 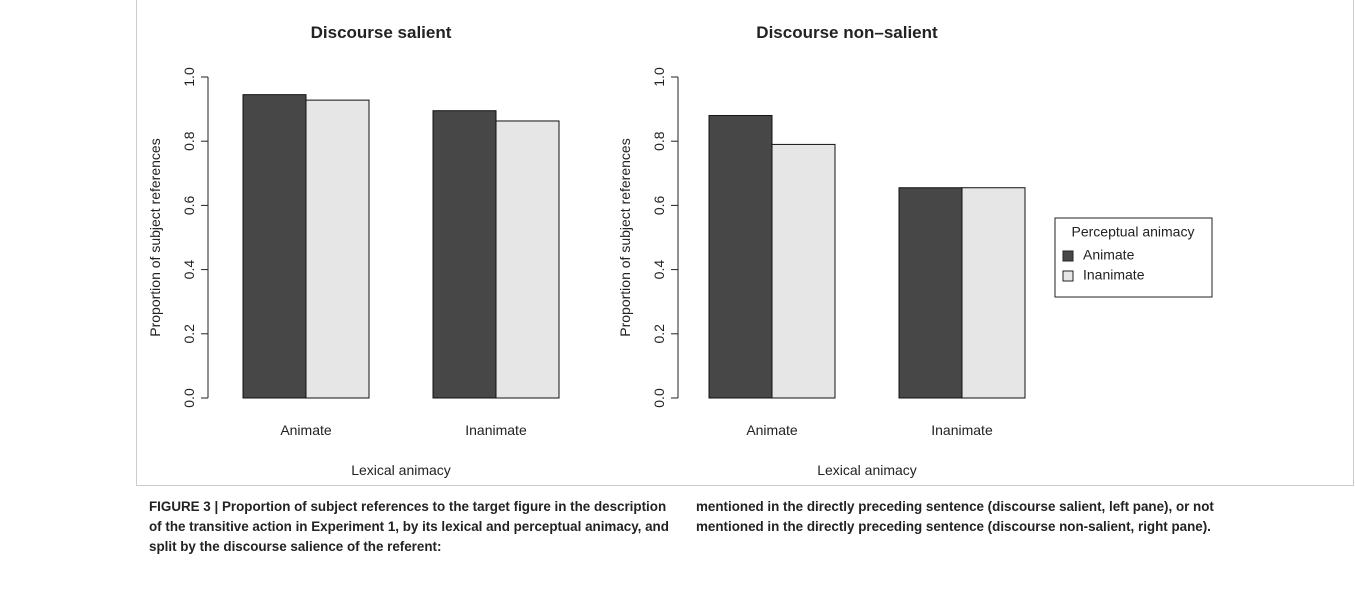 What do you see at coordinates (1109, 255) in the screenshot?
I see `legend-label: Animate` at bounding box center [1109, 255].